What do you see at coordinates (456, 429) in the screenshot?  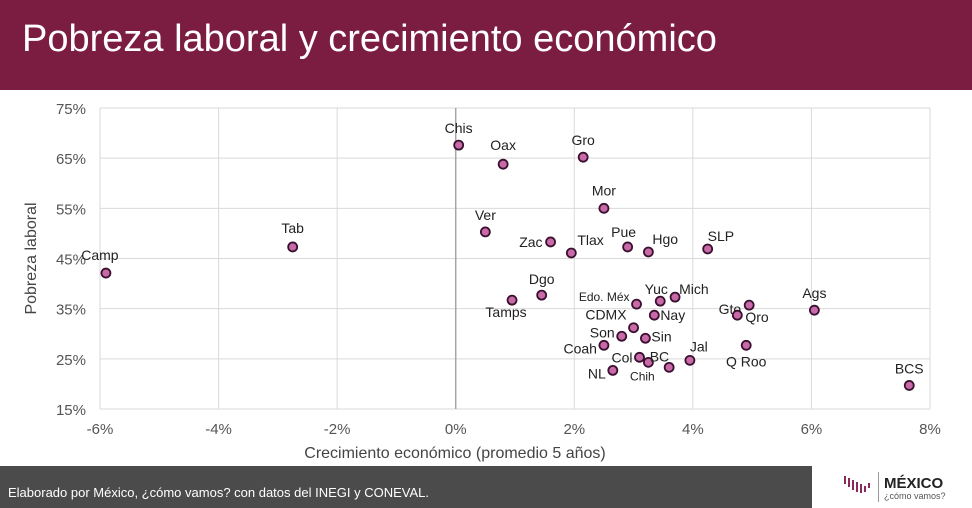 I see `x-tick-label: 0%` at bounding box center [456, 429].